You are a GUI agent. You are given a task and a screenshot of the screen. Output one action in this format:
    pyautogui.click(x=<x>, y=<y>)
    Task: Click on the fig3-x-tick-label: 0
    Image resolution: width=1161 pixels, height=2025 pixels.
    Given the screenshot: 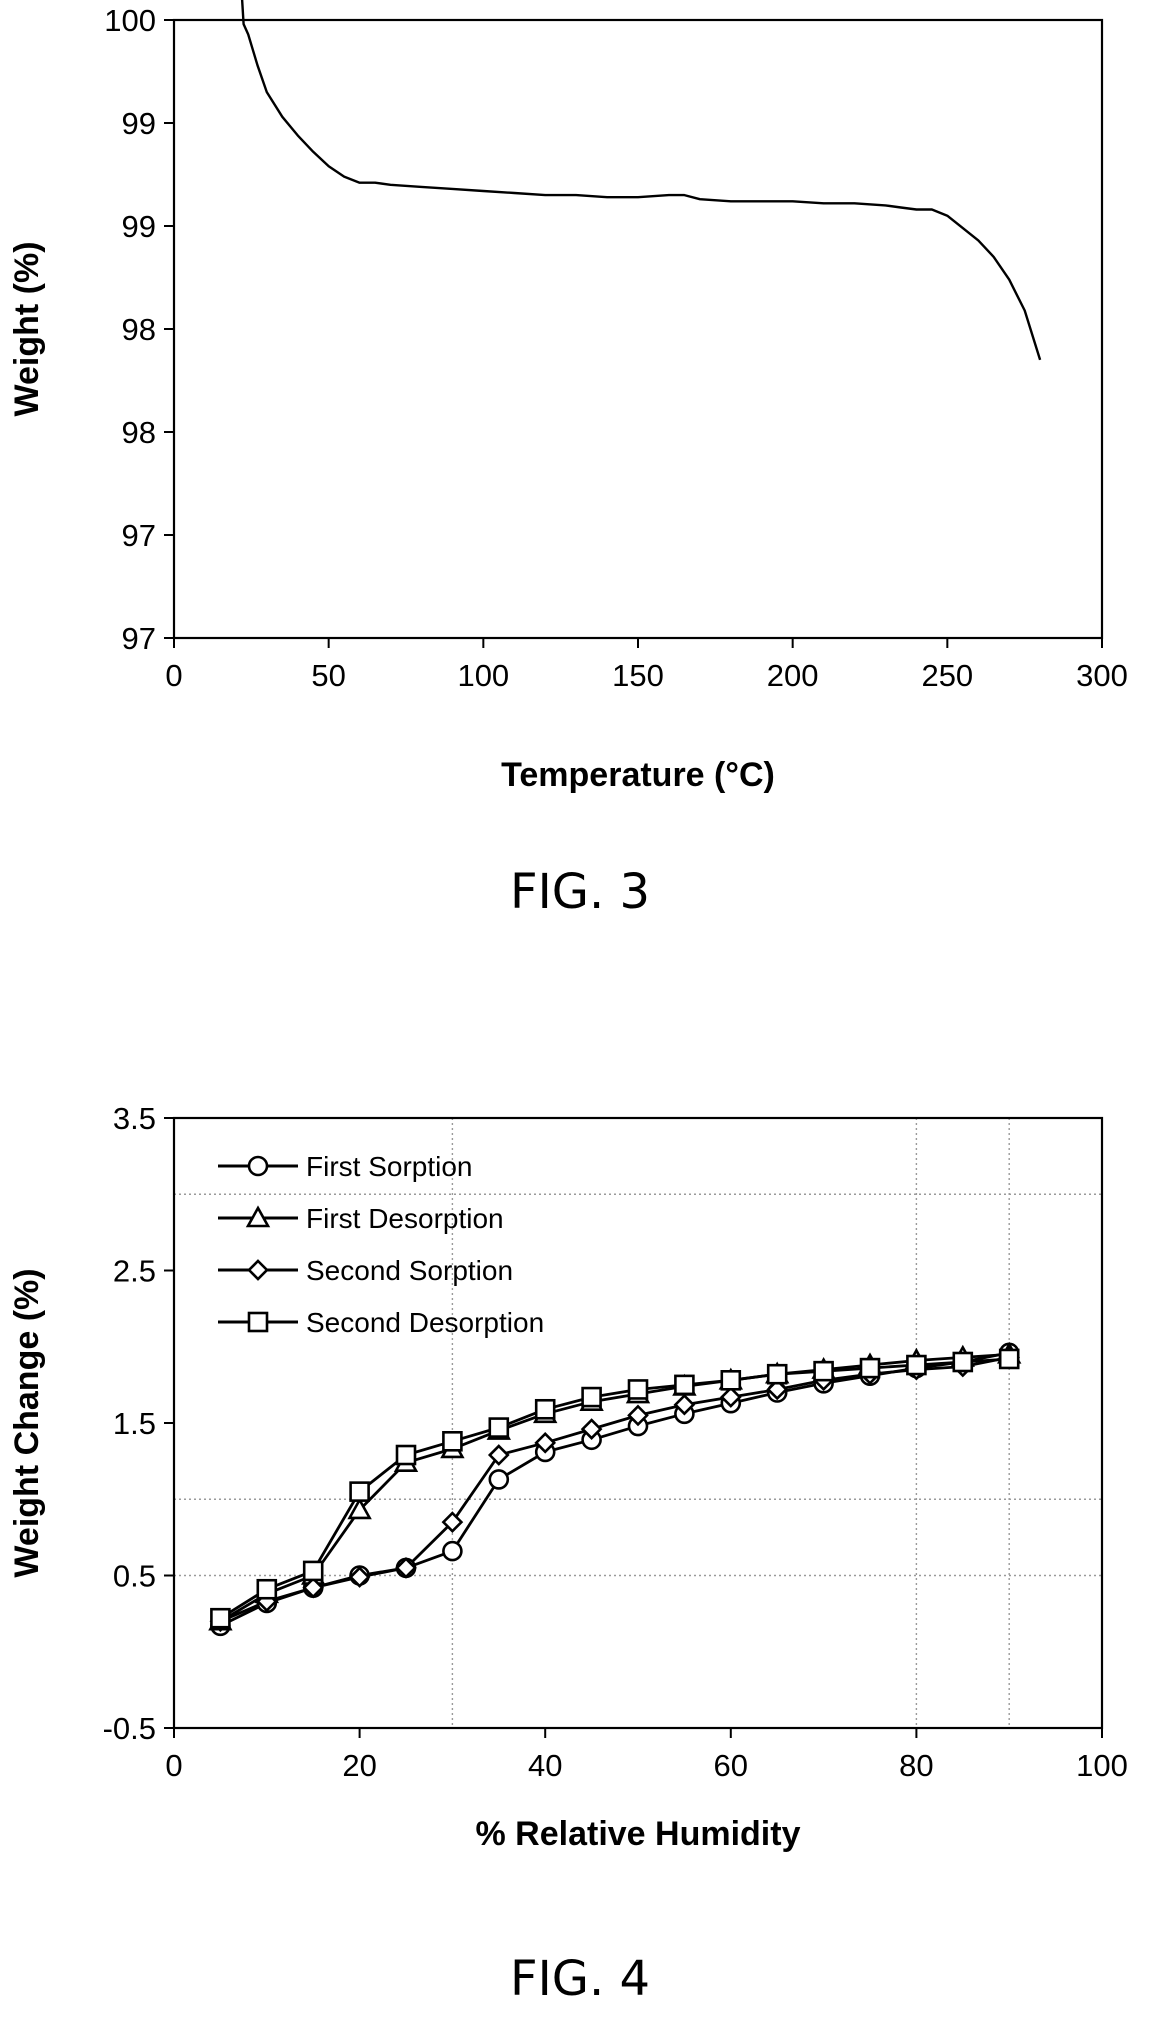 What is the action you would take?
    pyautogui.click(x=173, y=675)
    